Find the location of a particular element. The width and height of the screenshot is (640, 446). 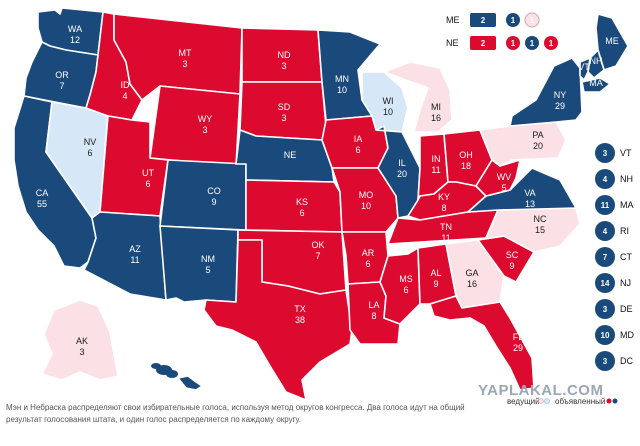

small-state-code: NH is located at coordinates (626, 179).